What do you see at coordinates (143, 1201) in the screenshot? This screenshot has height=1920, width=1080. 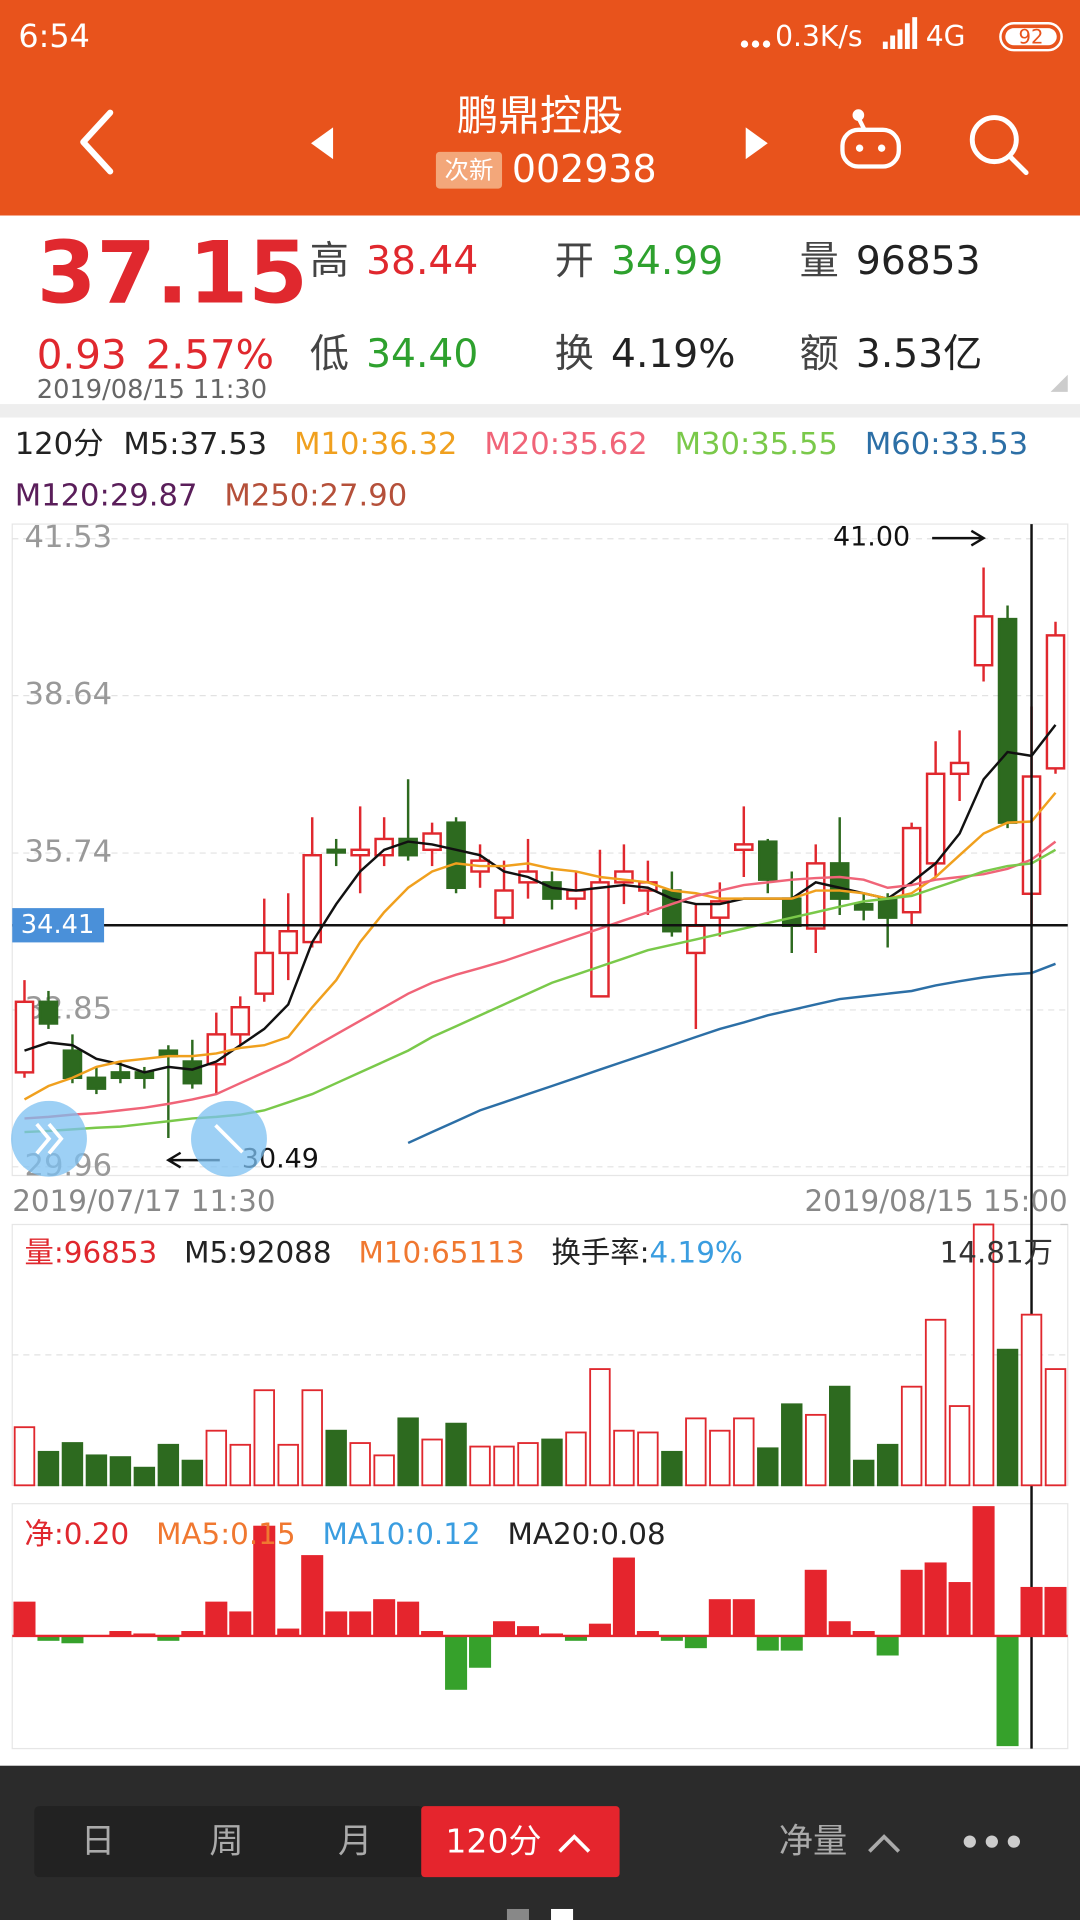 I see `x-label-start: 2019/07/17 11:30` at bounding box center [143, 1201].